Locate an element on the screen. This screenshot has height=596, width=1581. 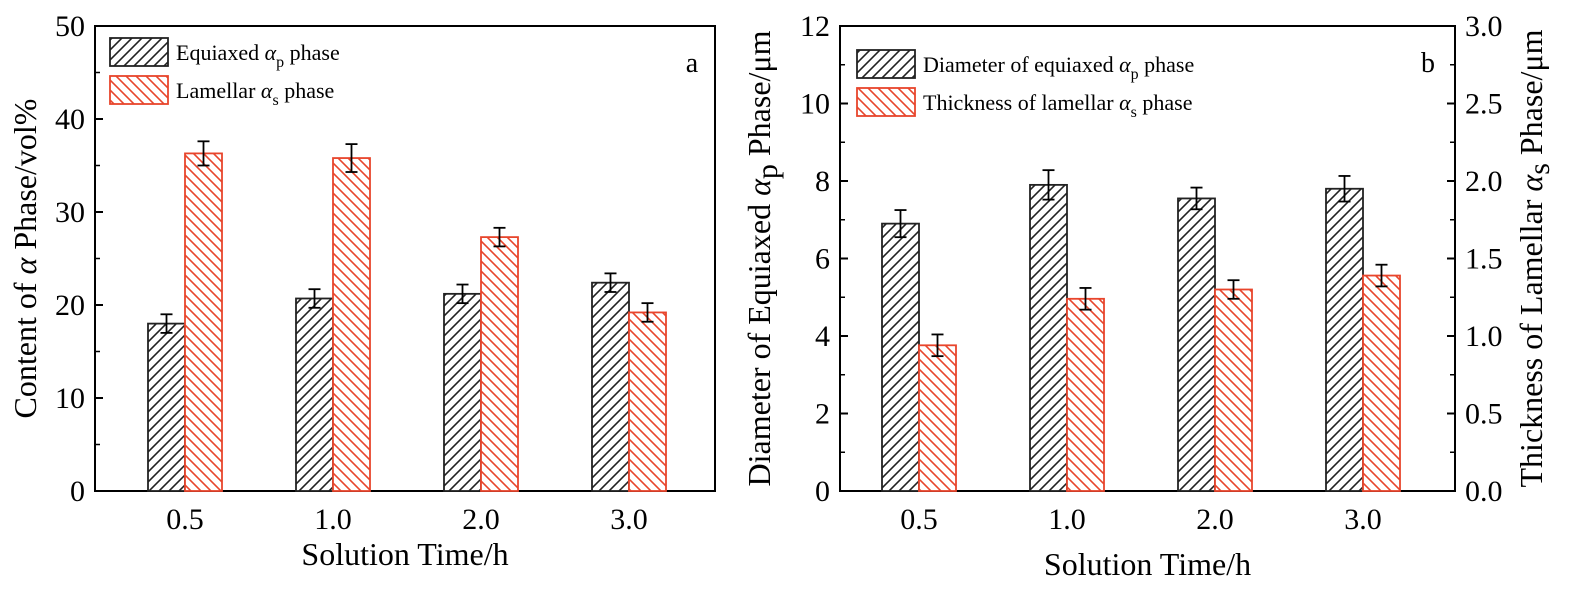
y-tick-label: 40 is located at coordinates (70, 119).